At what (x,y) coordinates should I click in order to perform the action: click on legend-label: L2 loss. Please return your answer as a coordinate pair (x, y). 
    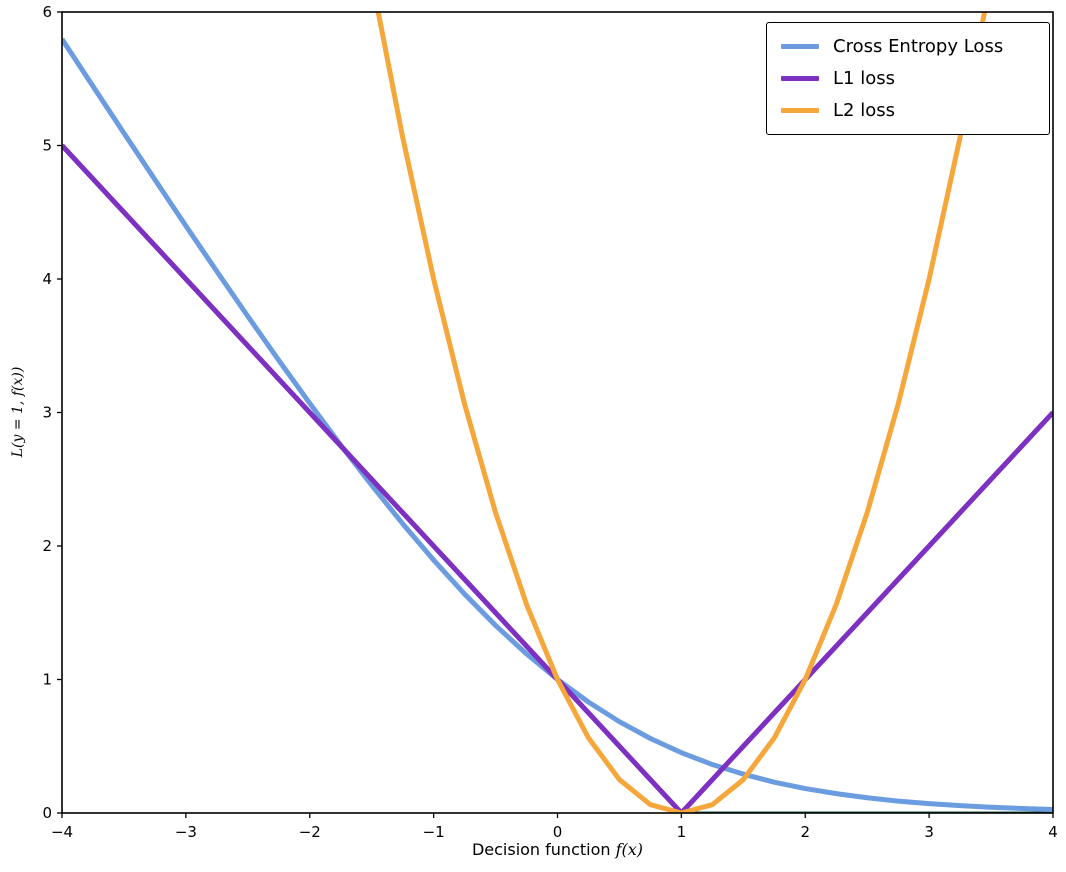
    Looking at the image, I should click on (864, 110).